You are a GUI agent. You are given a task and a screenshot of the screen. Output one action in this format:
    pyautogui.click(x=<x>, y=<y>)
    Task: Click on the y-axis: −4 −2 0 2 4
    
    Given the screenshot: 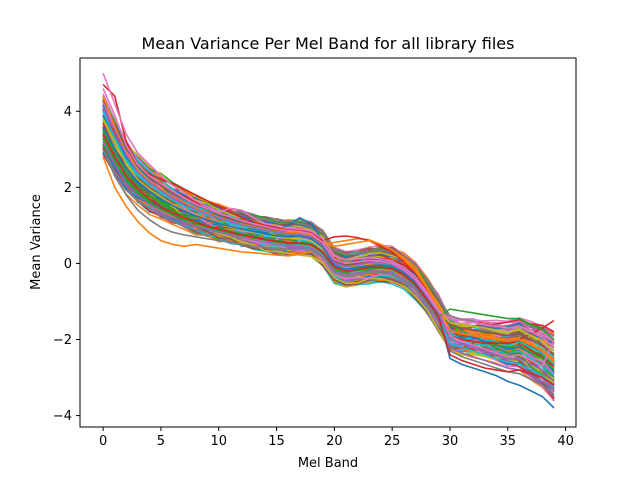 What is the action you would take?
    pyautogui.click(x=66, y=264)
    